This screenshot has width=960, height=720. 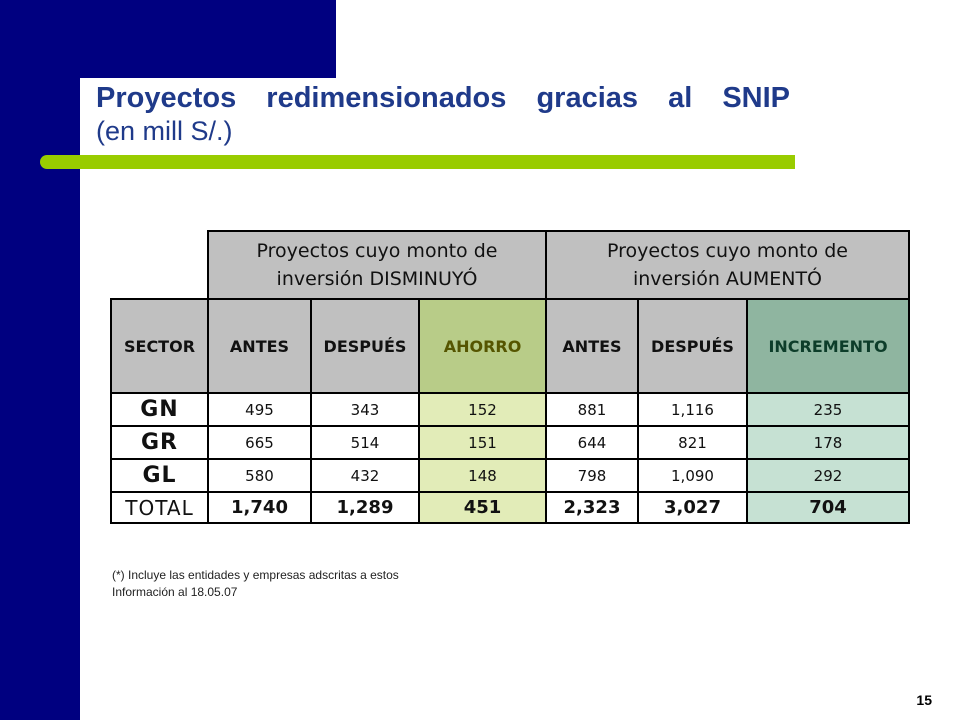 What do you see at coordinates (208, 39) in the screenshot?
I see `navy-top-band` at bounding box center [208, 39].